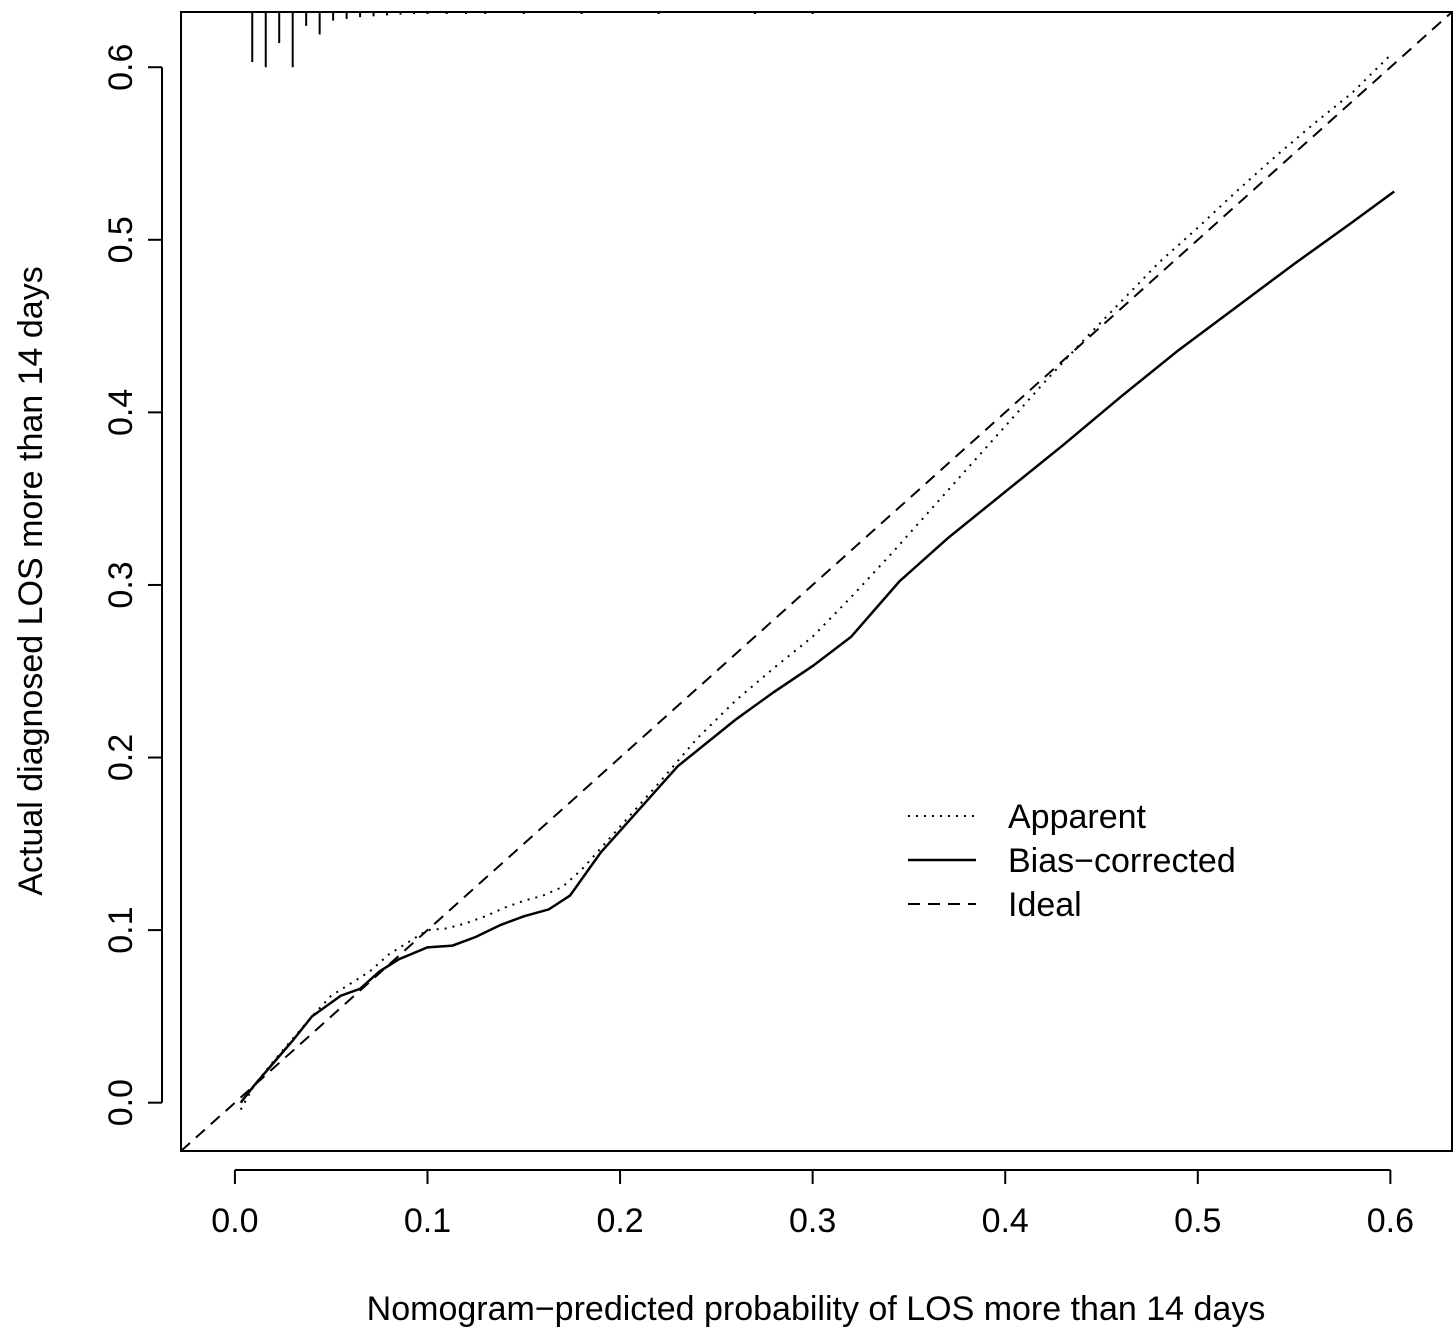 This screenshot has height=1330, width=1455. Describe the element at coordinates (1197, 1221) in the screenshot. I see `x-tick-label: 0.5` at that location.